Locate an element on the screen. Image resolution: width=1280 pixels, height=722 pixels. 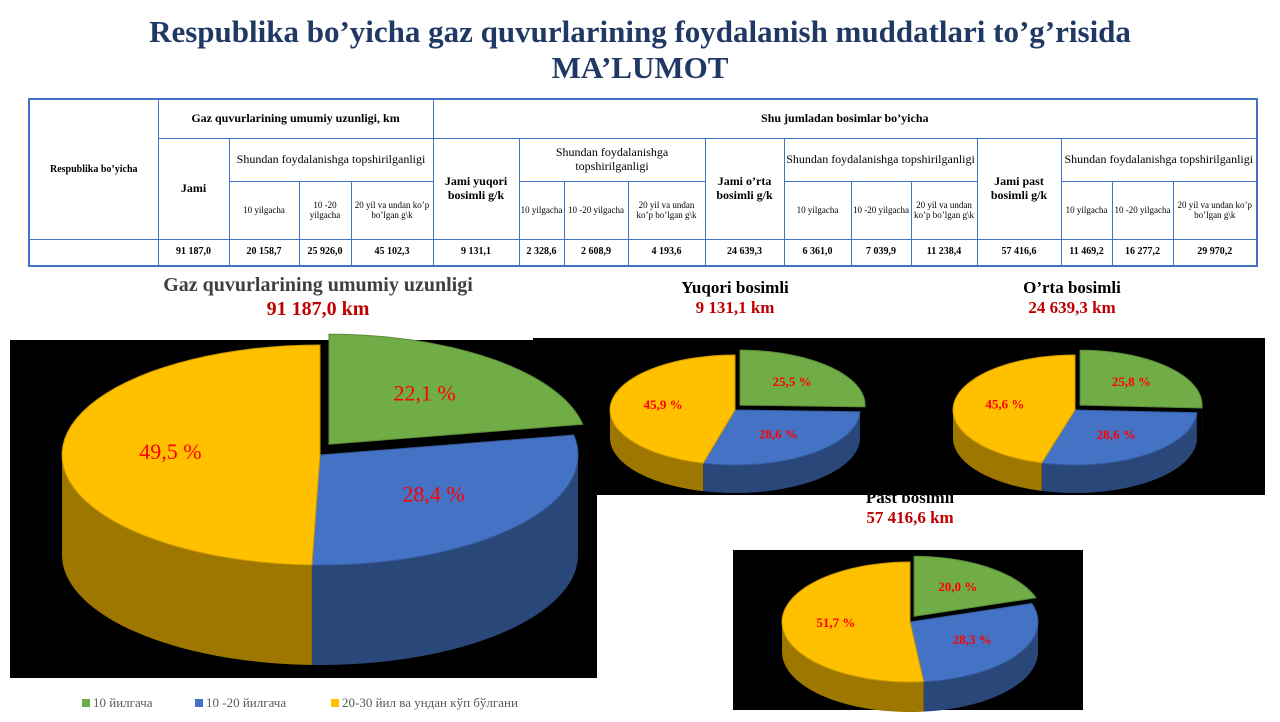
chart-subtitle: 91 187,0 km is located at coordinates (318, 309).